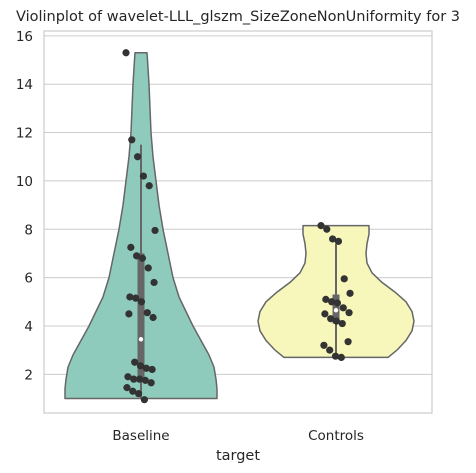 Image resolution: width=476 pixels, height=473 pixels. I want to click on y-tick-label: 4, so click(28, 327).